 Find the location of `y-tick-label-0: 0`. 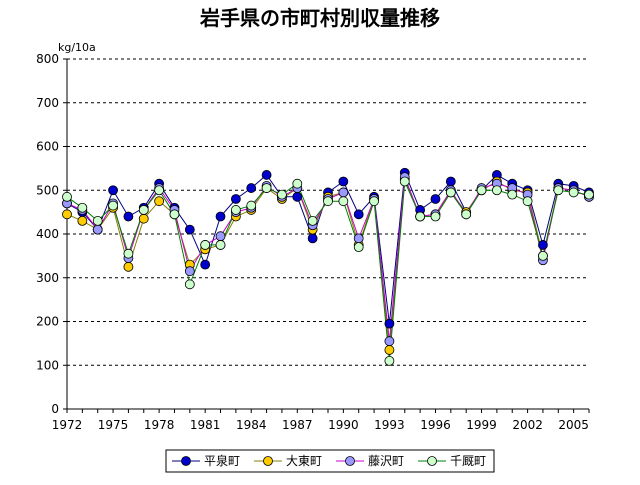

y-tick-label-0: 0 is located at coordinates (55, 409).